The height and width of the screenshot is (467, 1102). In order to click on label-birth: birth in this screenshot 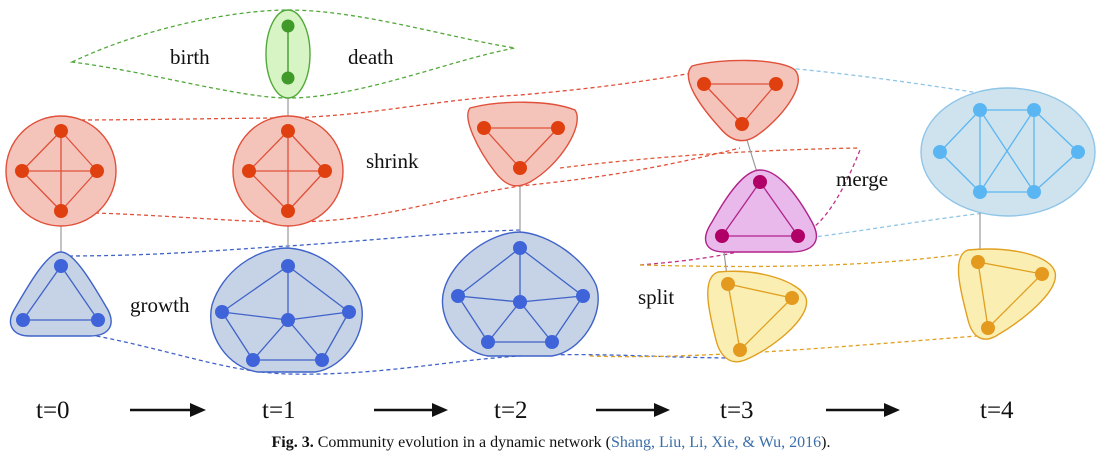, I will do `click(190, 57)`.